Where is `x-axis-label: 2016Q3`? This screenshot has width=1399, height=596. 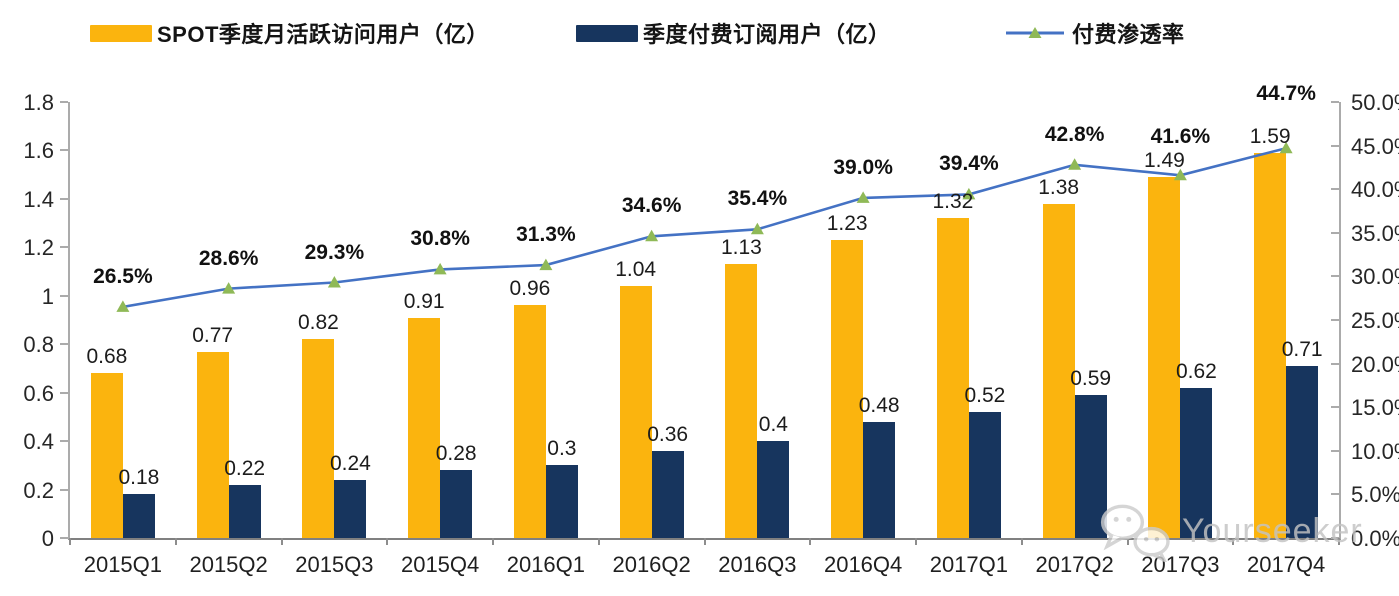 x-axis-label: 2016Q3 is located at coordinates (757, 564).